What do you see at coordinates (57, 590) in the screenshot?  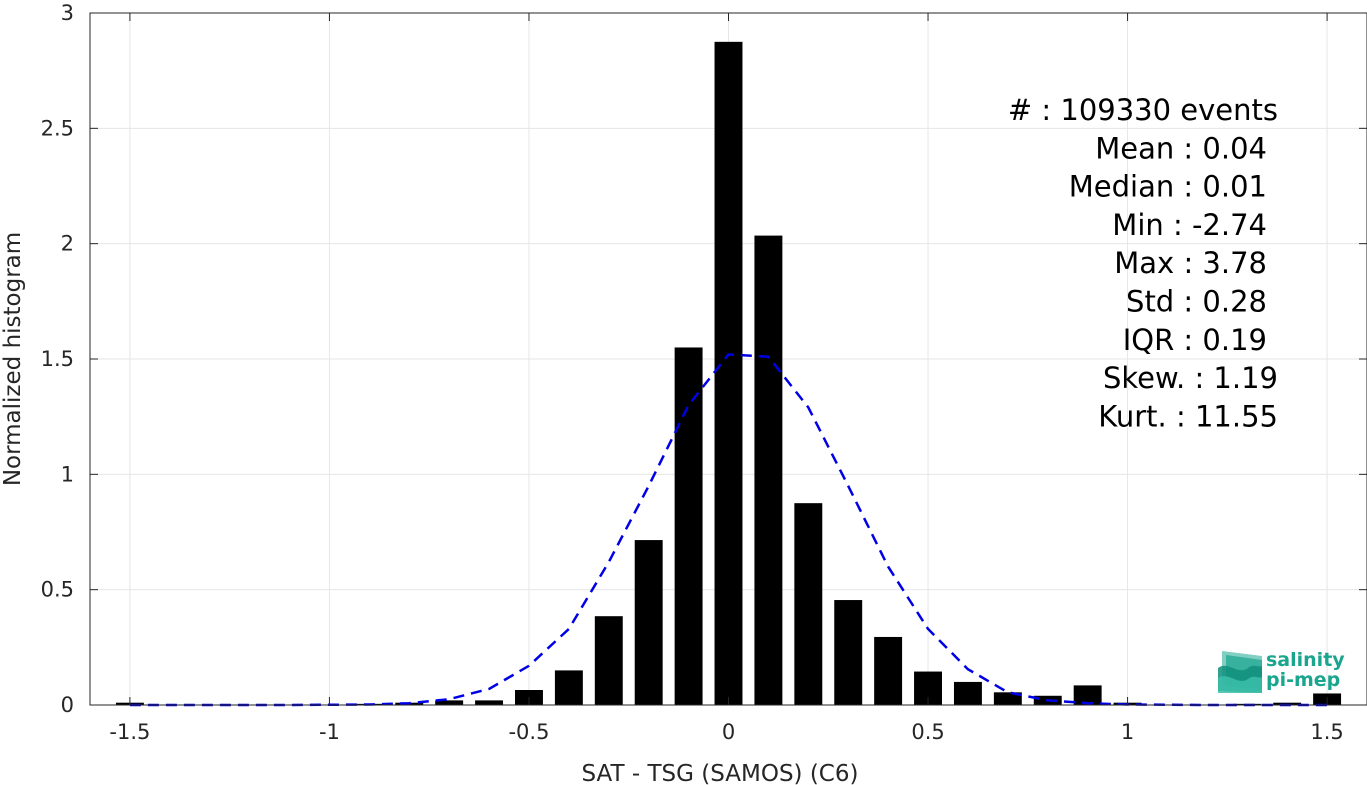 I see `y-tick-label: 0.5` at bounding box center [57, 590].